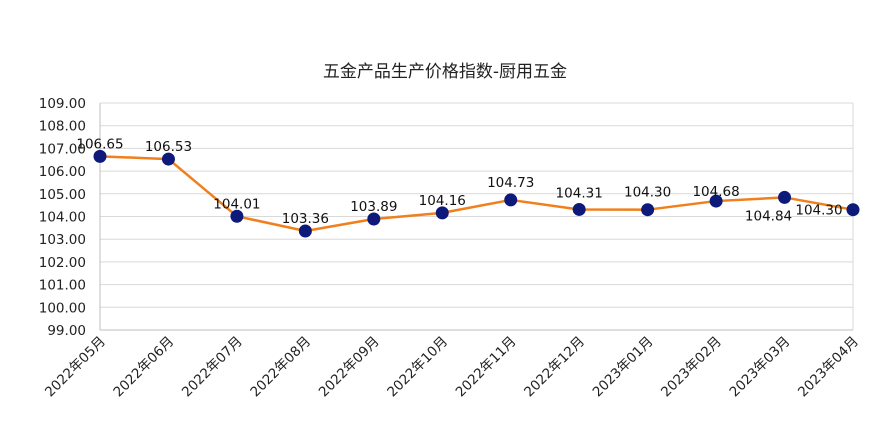 This screenshot has height=439, width=884. I want to click on data-label: 103.89, so click(373, 207).